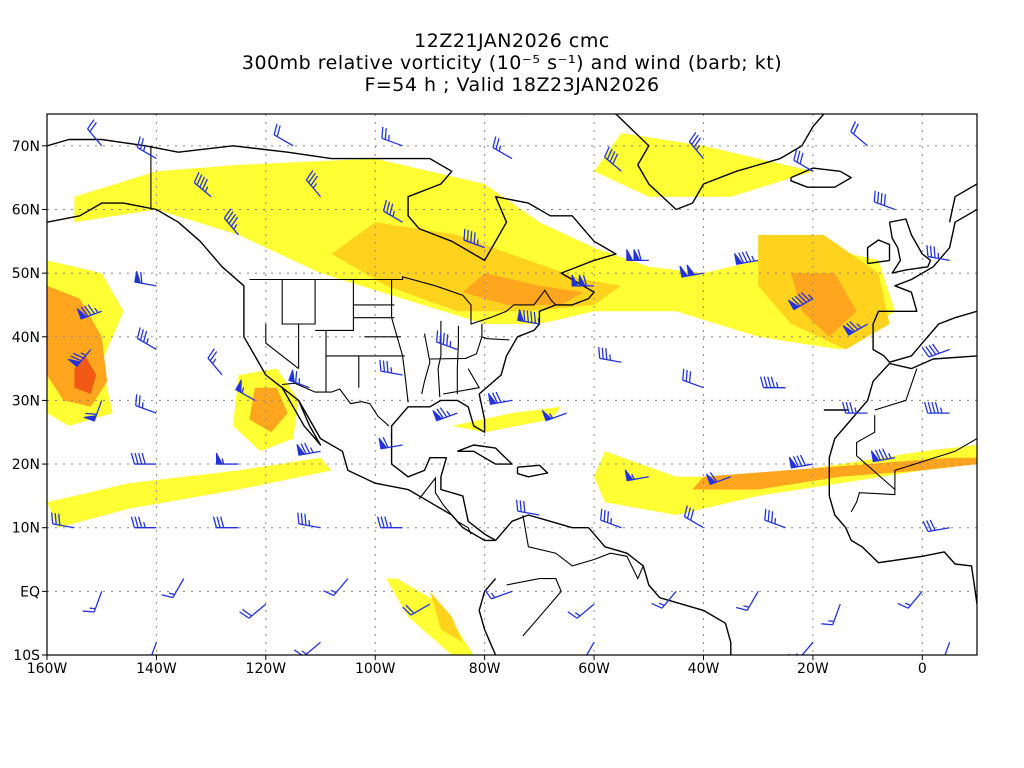 The image size is (1024, 768). Describe the element at coordinates (445, 505) in the screenshot. I see `border-central-am` at that location.